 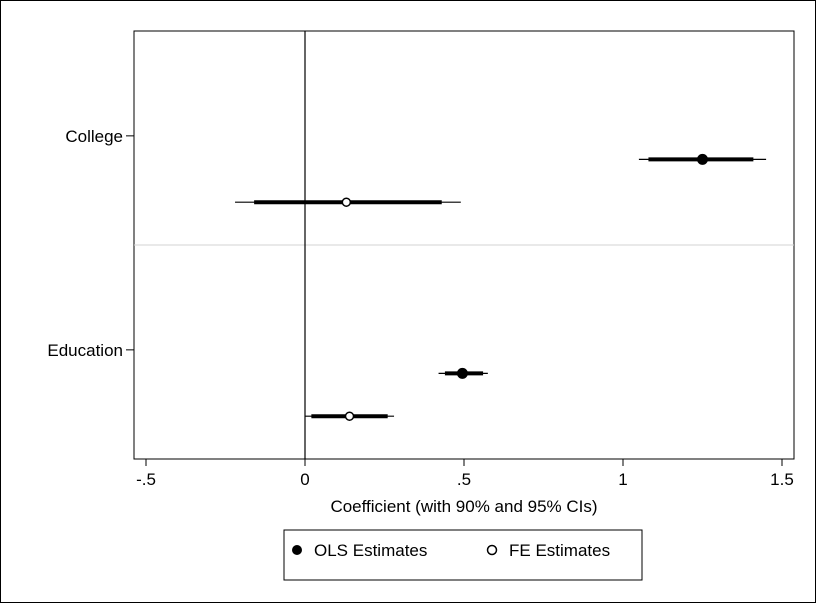 What do you see at coordinates (304, 479) in the screenshot?
I see `x-tick-label: 0` at bounding box center [304, 479].